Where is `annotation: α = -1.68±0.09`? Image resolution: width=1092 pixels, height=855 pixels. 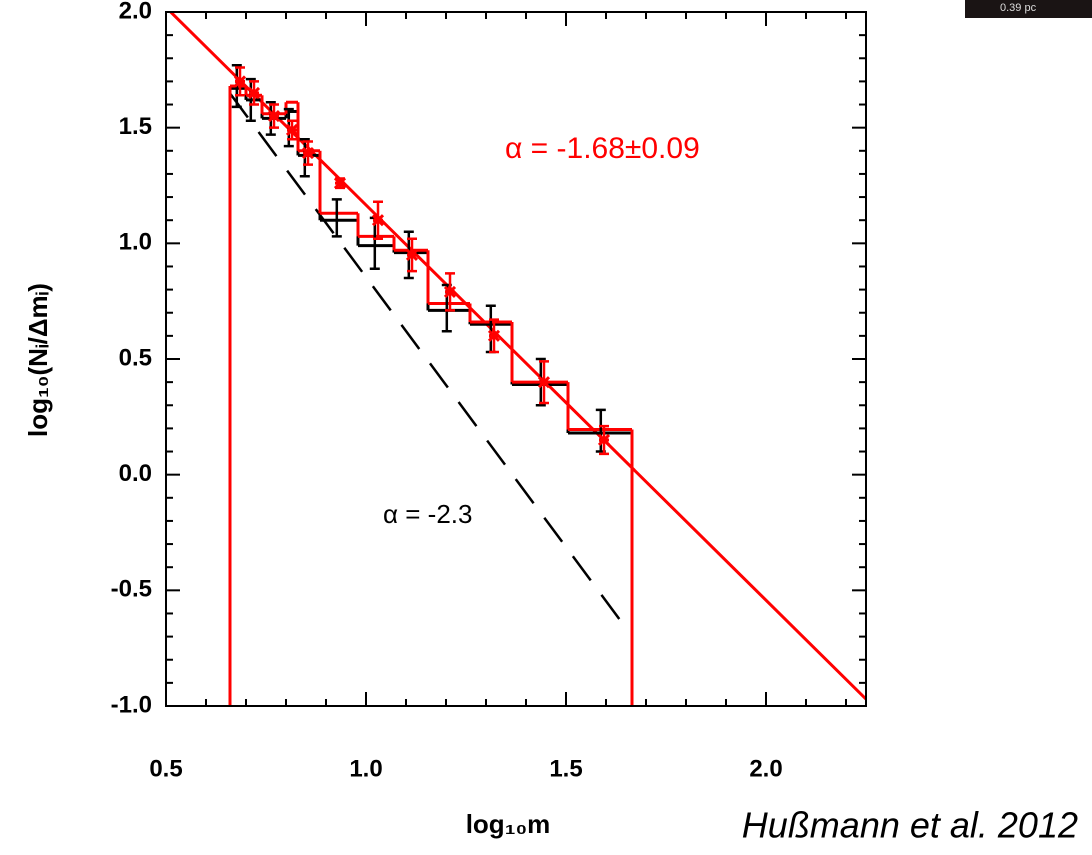 annotation: α = -1.68±0.09 is located at coordinates (602, 148).